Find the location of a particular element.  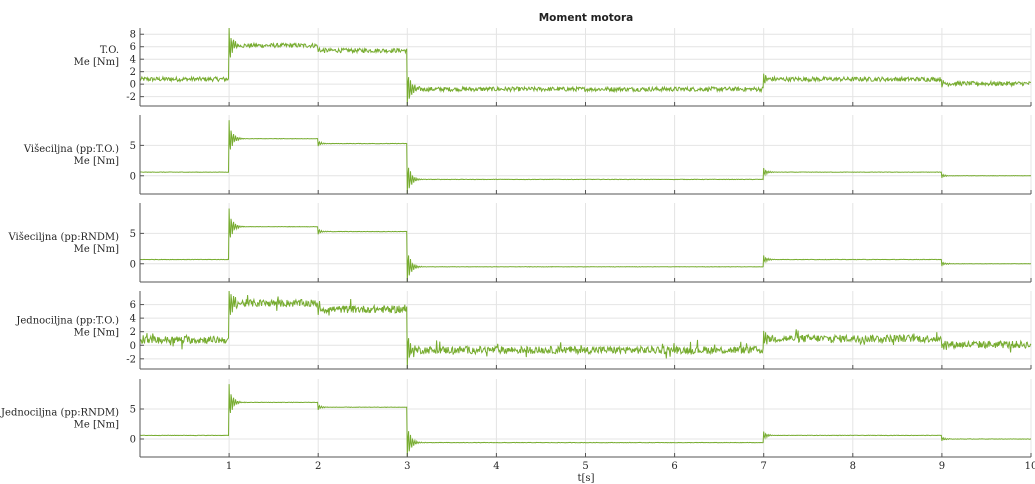

x-tick-label: 1 is located at coordinates (229, 466).